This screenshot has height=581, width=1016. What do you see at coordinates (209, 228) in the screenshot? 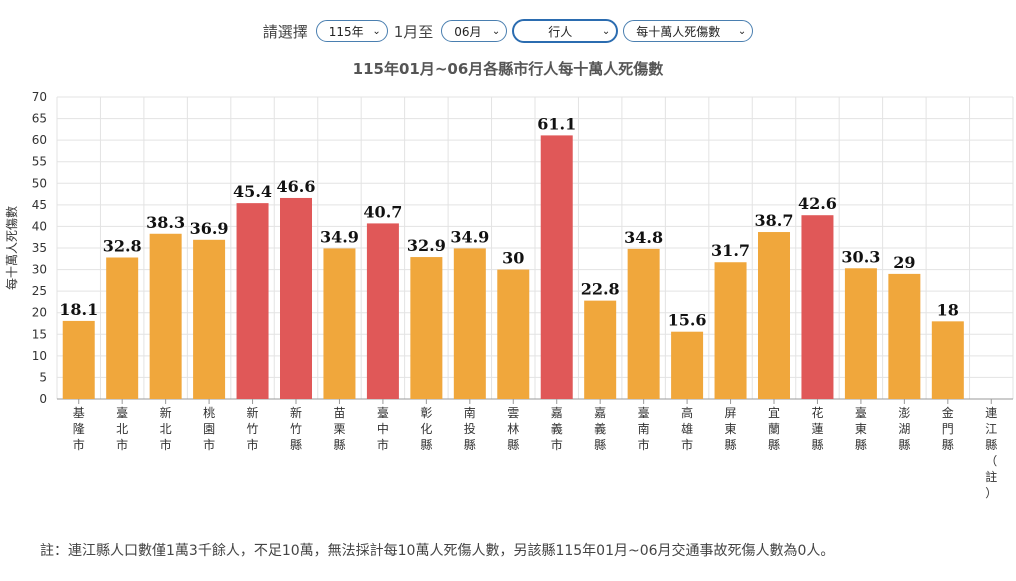
I see `data-label: 36.9` at bounding box center [209, 228].